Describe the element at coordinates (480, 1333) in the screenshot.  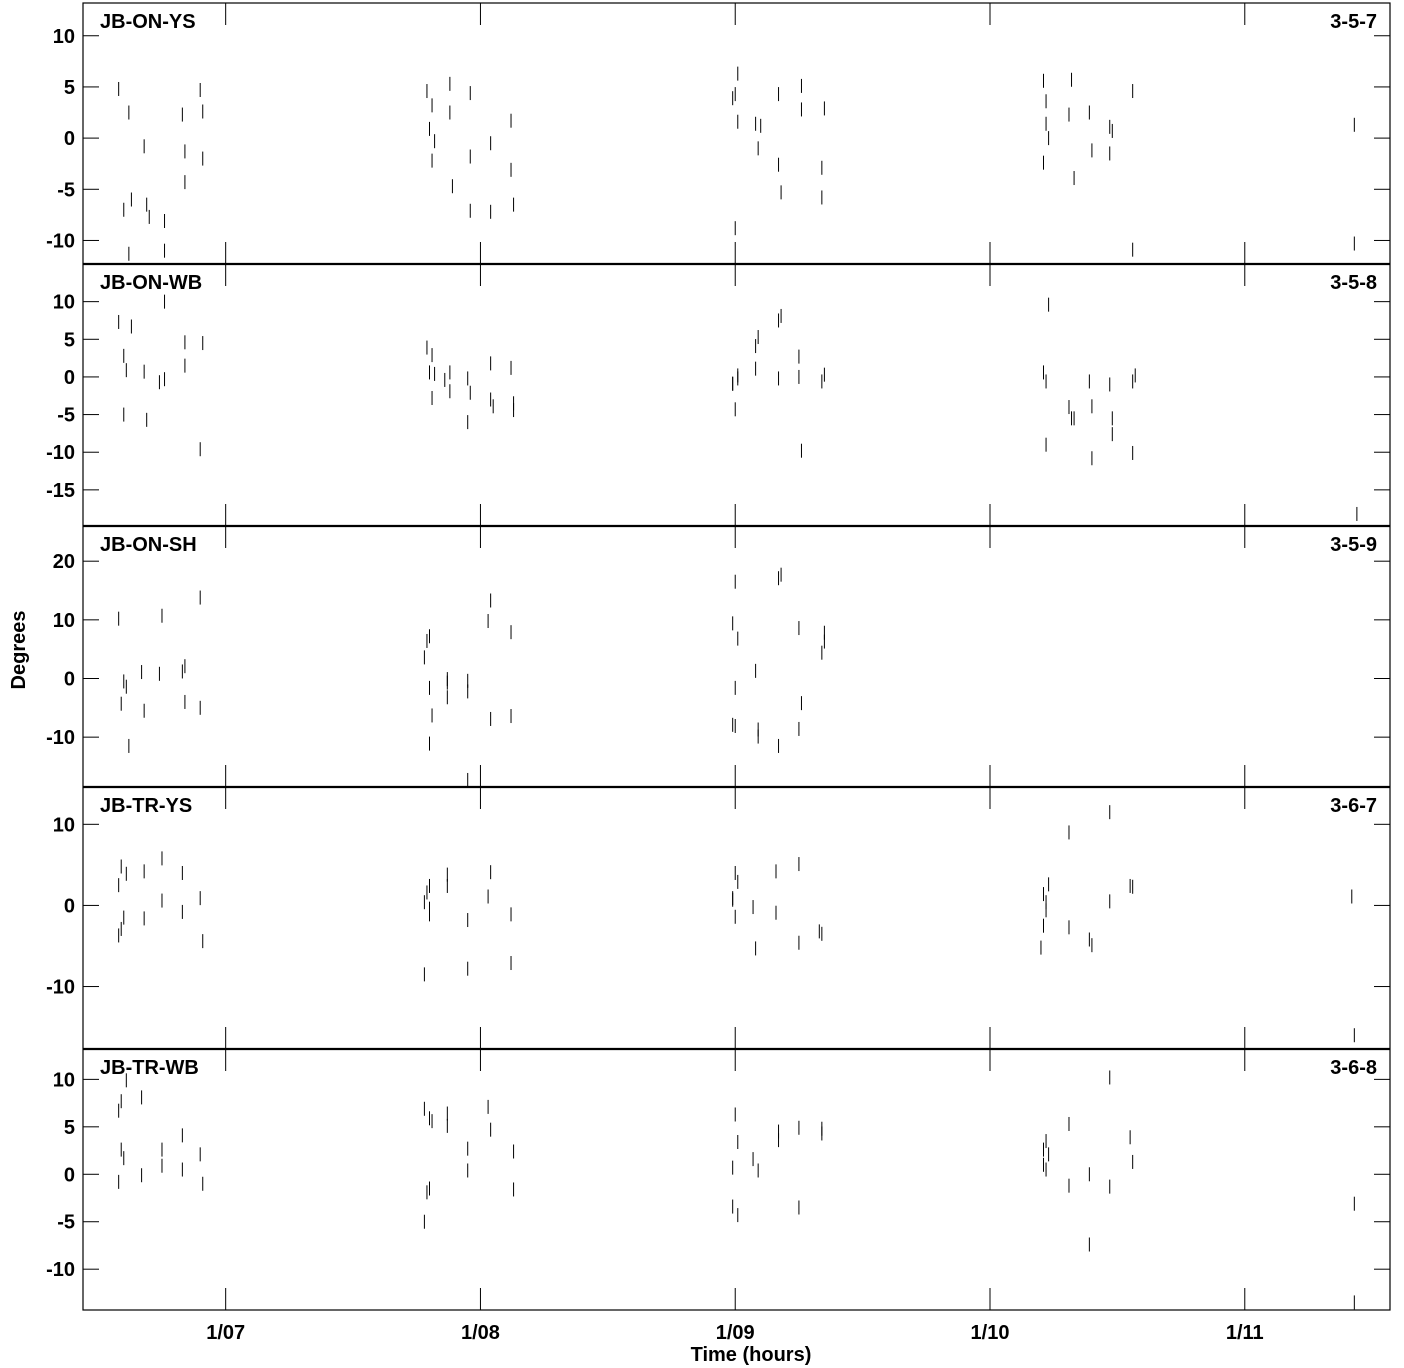
I see `x-tick-label: 1/08` at that location.